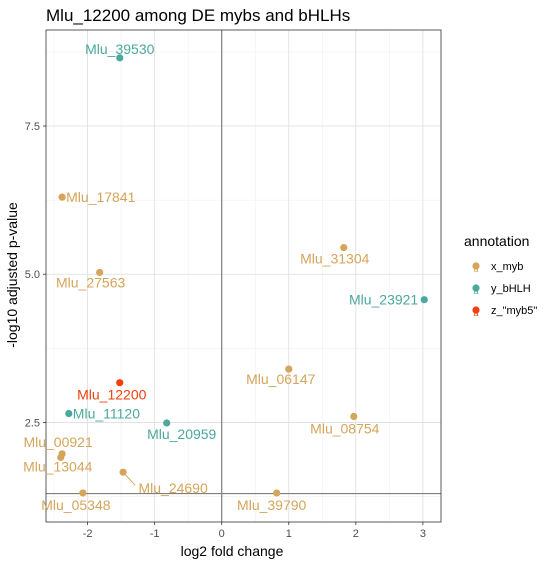  What do you see at coordinates (344, 428) in the screenshot?
I see `data-point-label: Mlu_08754` at bounding box center [344, 428].